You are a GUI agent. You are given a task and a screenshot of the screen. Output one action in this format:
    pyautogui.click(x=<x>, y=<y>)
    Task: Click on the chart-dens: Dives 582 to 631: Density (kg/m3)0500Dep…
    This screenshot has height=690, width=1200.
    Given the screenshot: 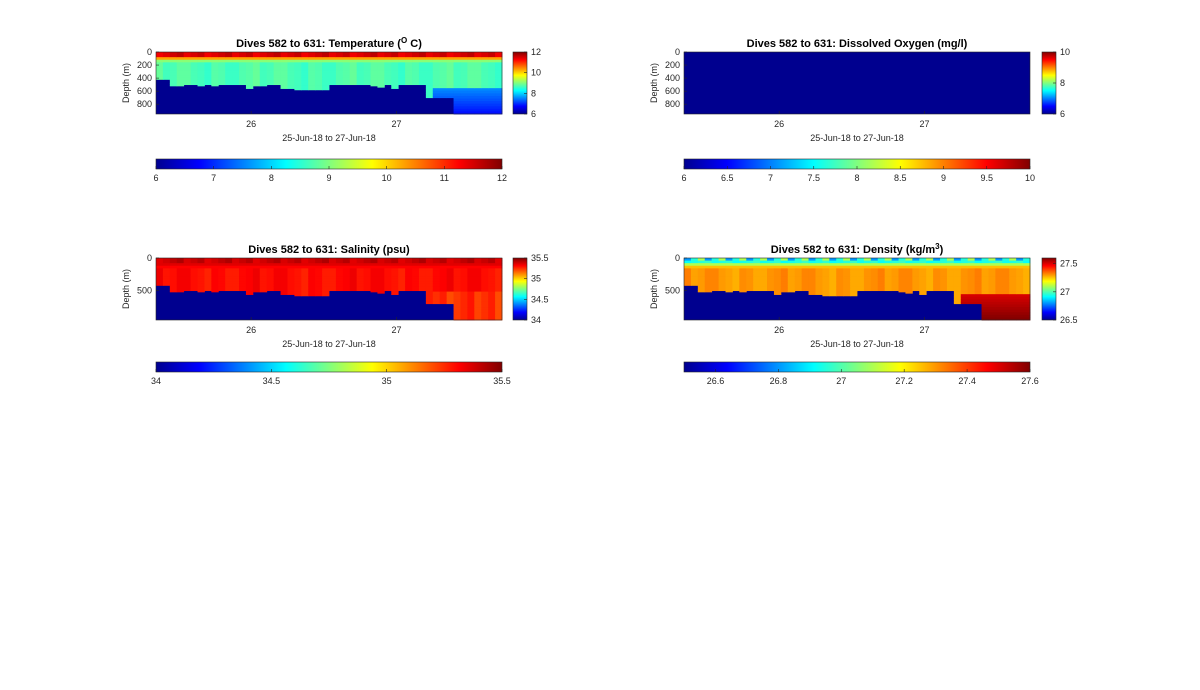 What is the action you would take?
    pyautogui.click(x=863, y=314)
    